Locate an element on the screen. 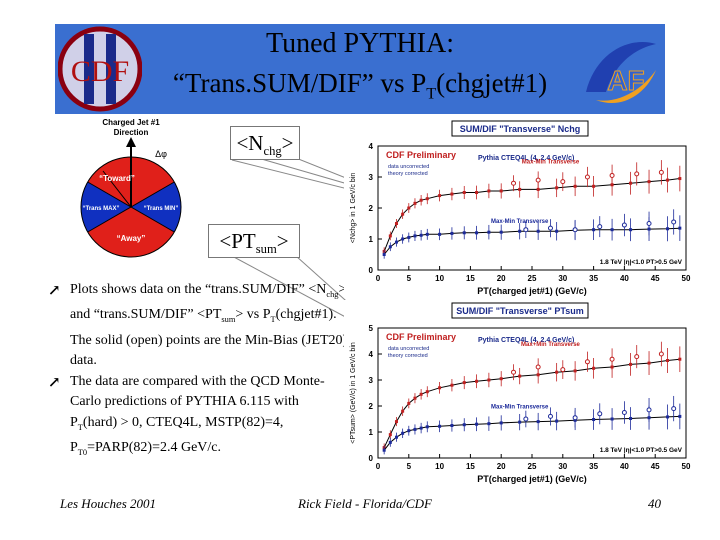 The height and width of the screenshot is (540, 720). delta-phi-line is located at coordinates (117, 189).